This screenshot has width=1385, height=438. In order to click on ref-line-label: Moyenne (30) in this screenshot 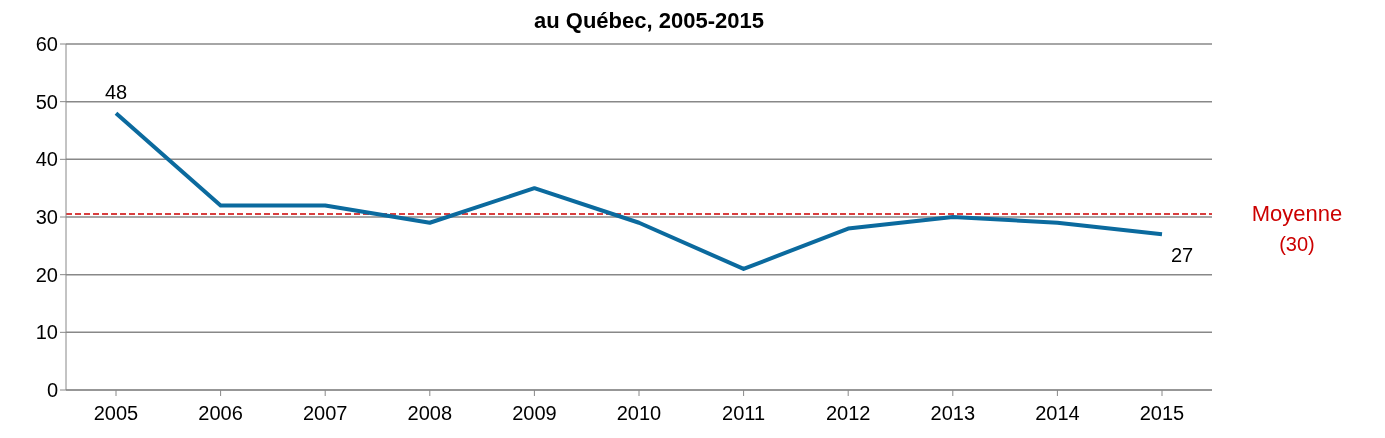, I will do `click(1297, 228)`.